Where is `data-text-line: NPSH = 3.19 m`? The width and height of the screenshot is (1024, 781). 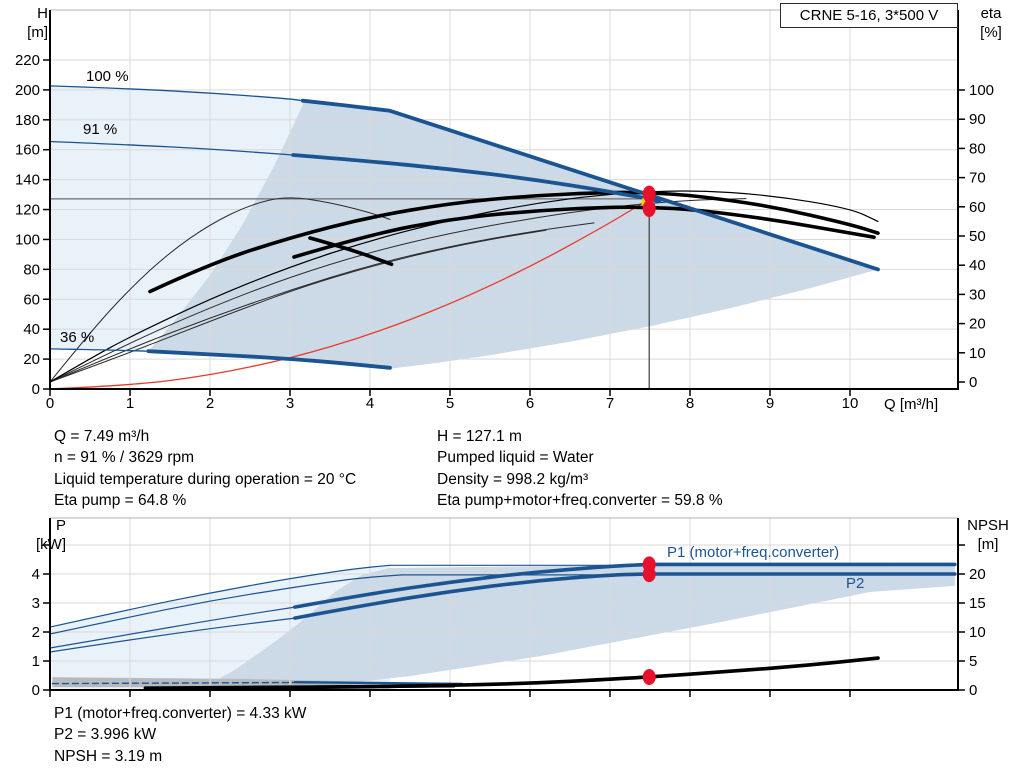
data-text-line: NPSH = 3.19 m is located at coordinates (108, 756).